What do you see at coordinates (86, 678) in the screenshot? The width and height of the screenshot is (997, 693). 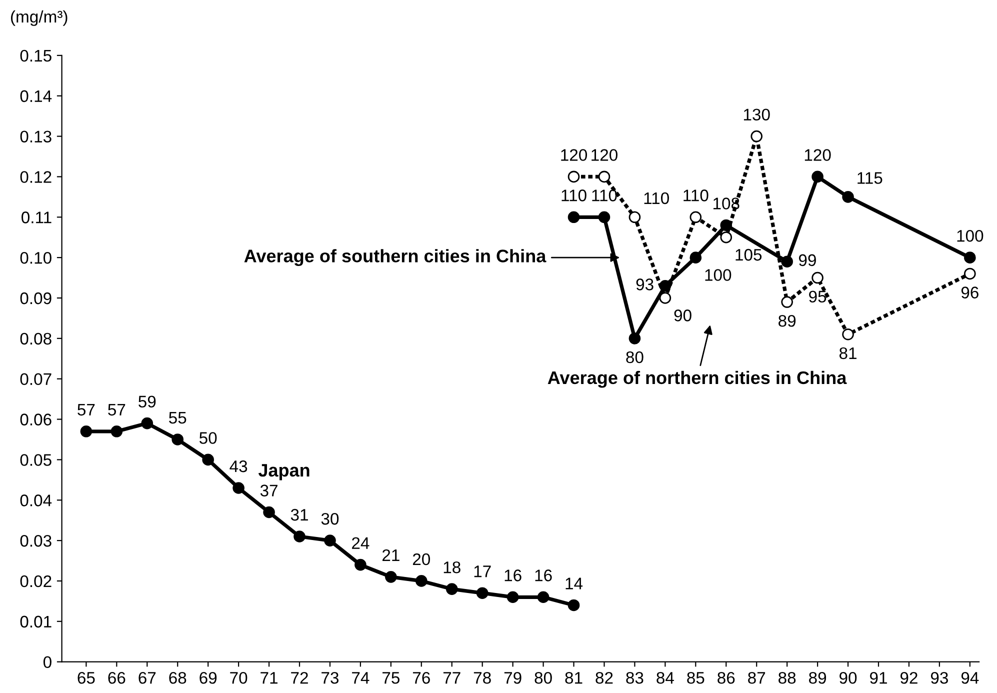 I see `x-tick-label: 65` at bounding box center [86, 678].